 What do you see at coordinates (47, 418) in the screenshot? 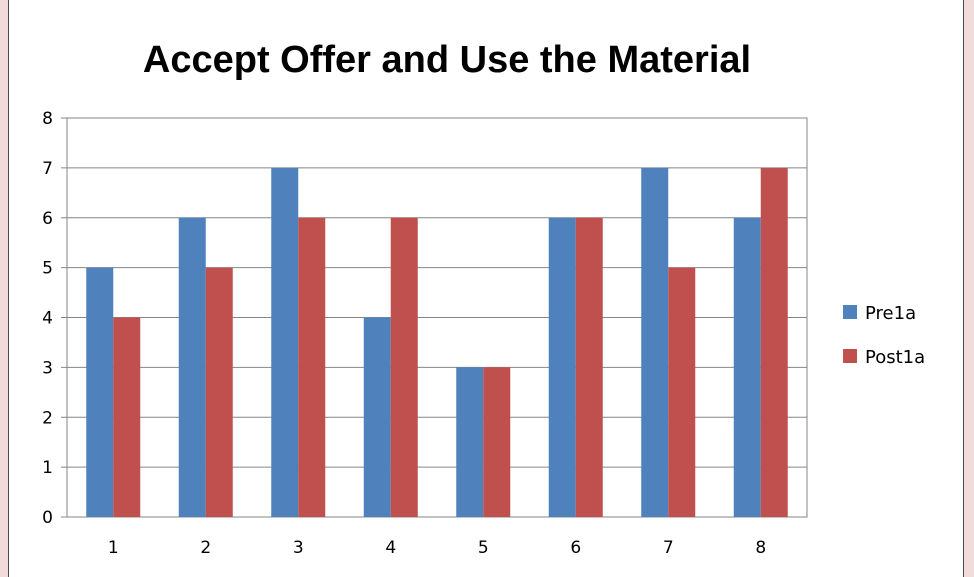
I see `y-tick-label: 2` at bounding box center [47, 418].